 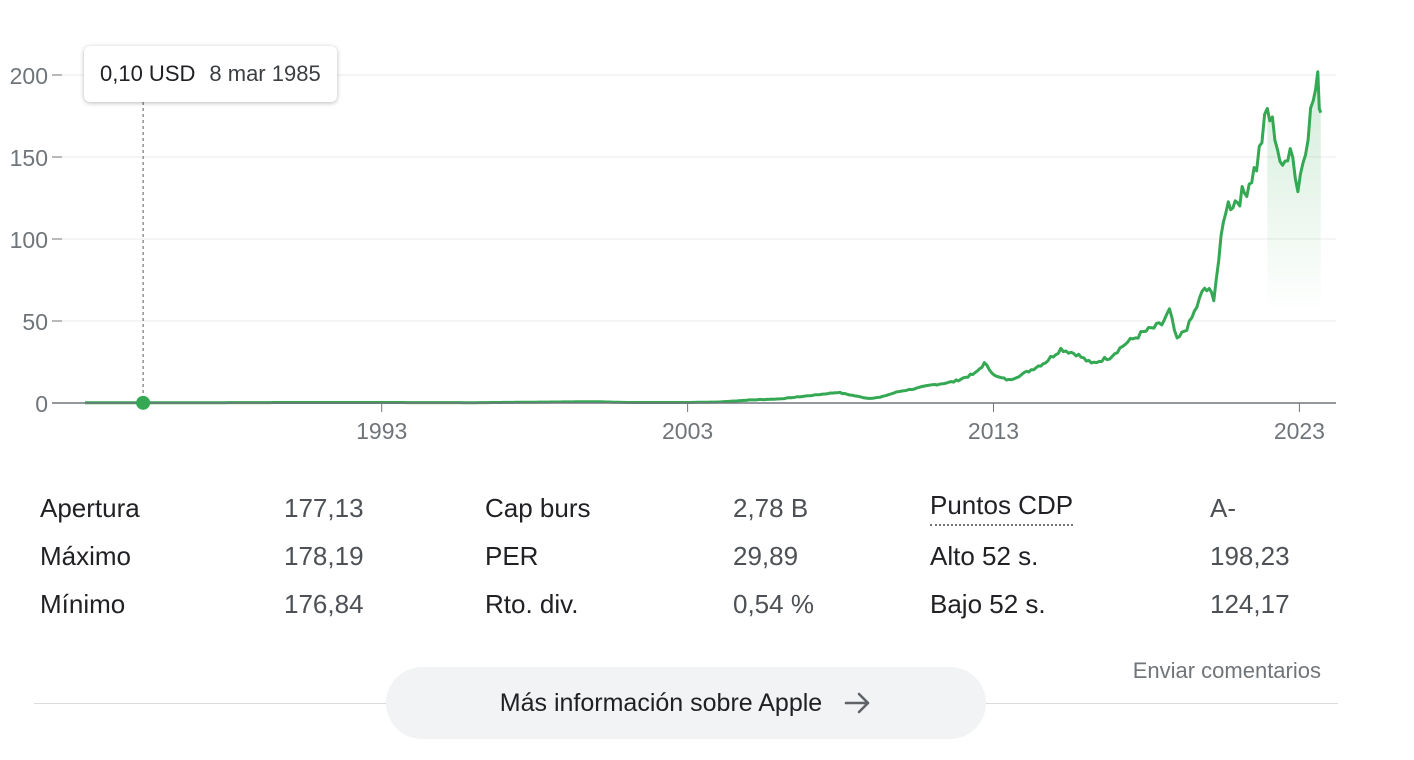 I want to click on x-tick-label: 2003, so click(x=687, y=431).